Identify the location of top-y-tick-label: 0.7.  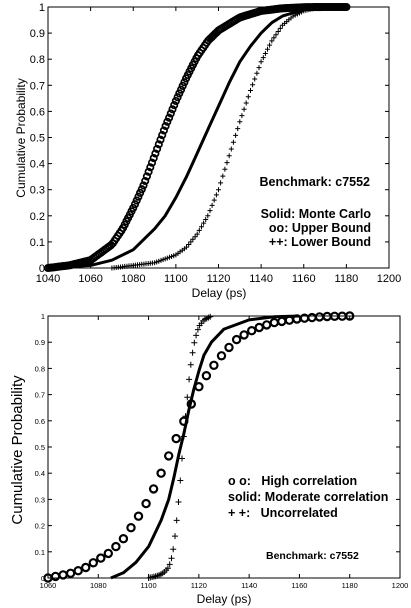
(37, 86).